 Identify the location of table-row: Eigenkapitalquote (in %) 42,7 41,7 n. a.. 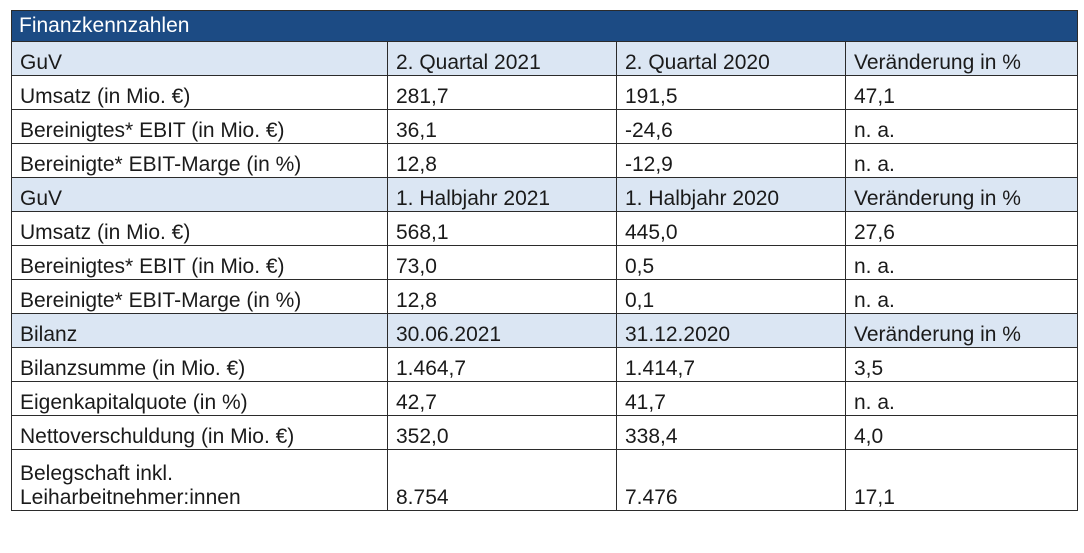
(545, 398).